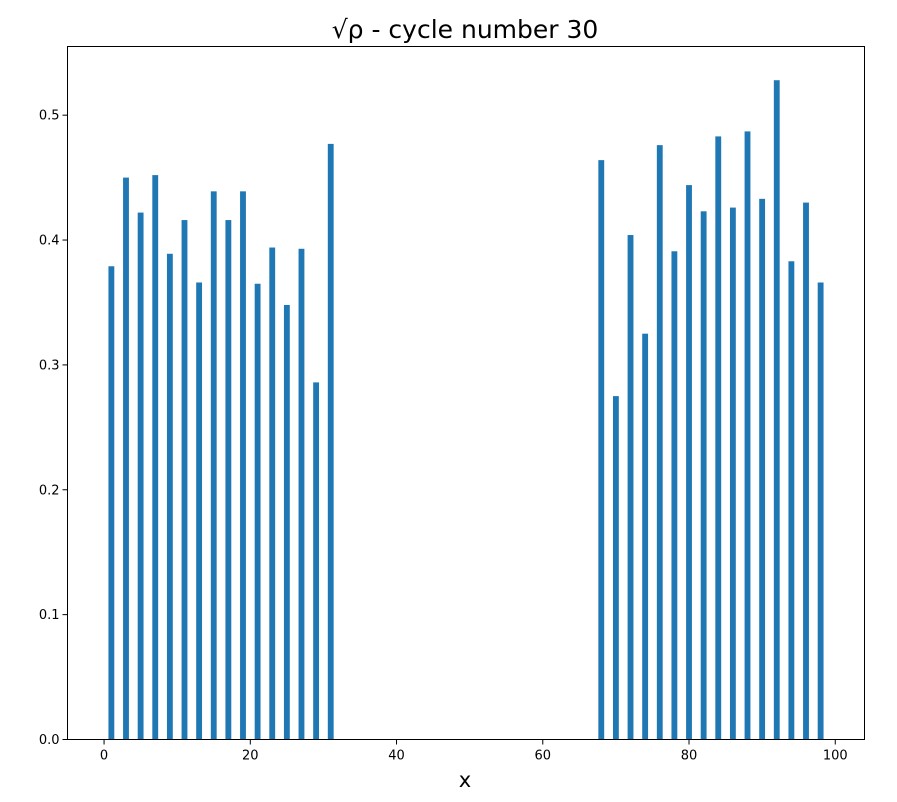 This screenshot has height=802, width=897. Describe the element at coordinates (104, 756) in the screenshot. I see `x-tick-label: 0` at that location.